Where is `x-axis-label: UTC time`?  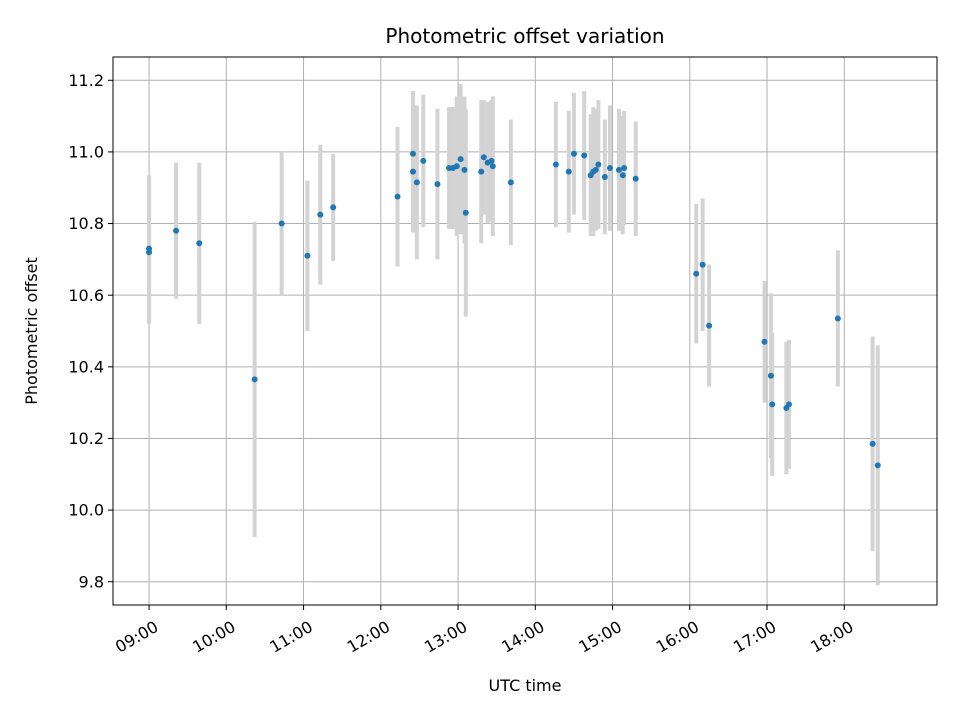 x-axis-label: UTC time is located at coordinates (525, 685).